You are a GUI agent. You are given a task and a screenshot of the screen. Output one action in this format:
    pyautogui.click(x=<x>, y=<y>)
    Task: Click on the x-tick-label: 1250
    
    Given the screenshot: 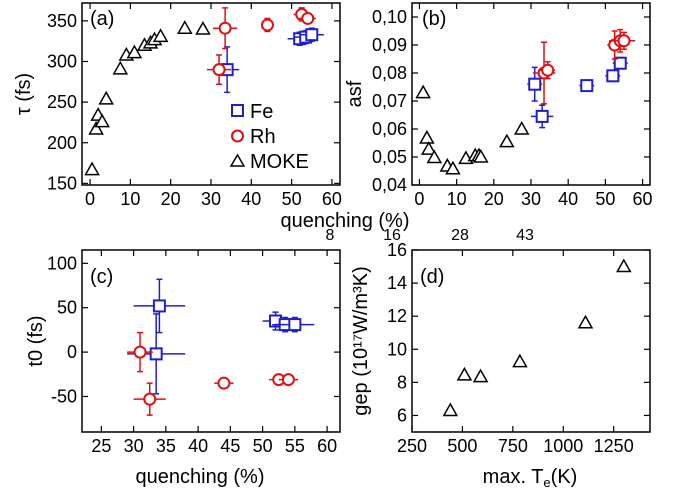 What is the action you would take?
    pyautogui.click(x=614, y=446)
    